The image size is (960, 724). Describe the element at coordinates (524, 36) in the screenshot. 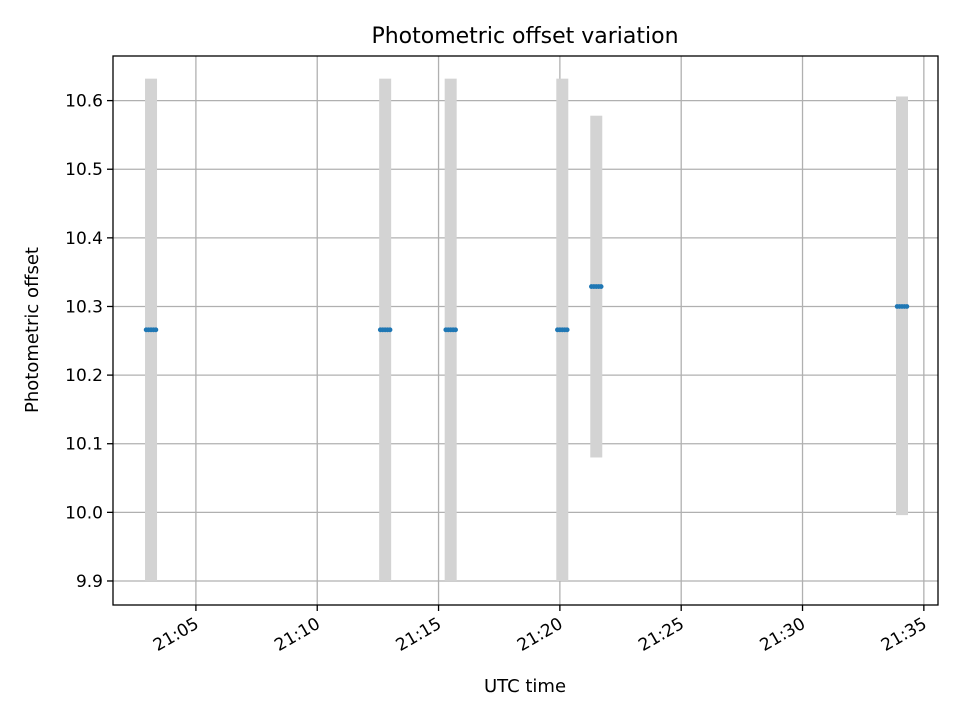

I see `chart-title: Photometric offset variation` at that location.